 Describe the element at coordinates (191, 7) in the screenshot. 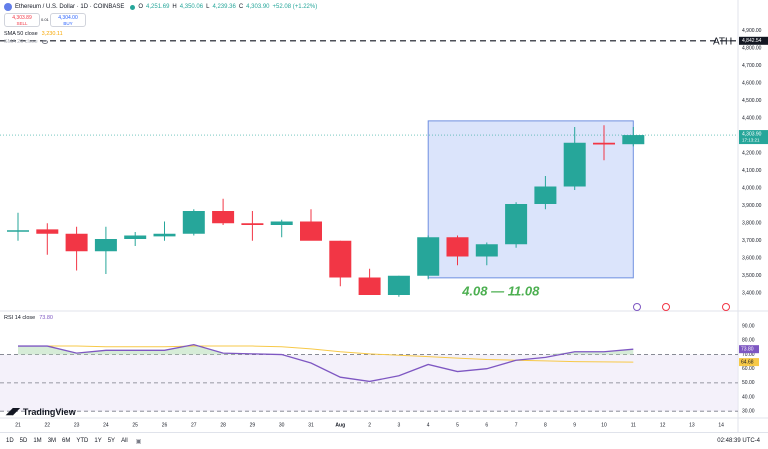

I see `ohlc-high-value: 4,350.06` at that location.